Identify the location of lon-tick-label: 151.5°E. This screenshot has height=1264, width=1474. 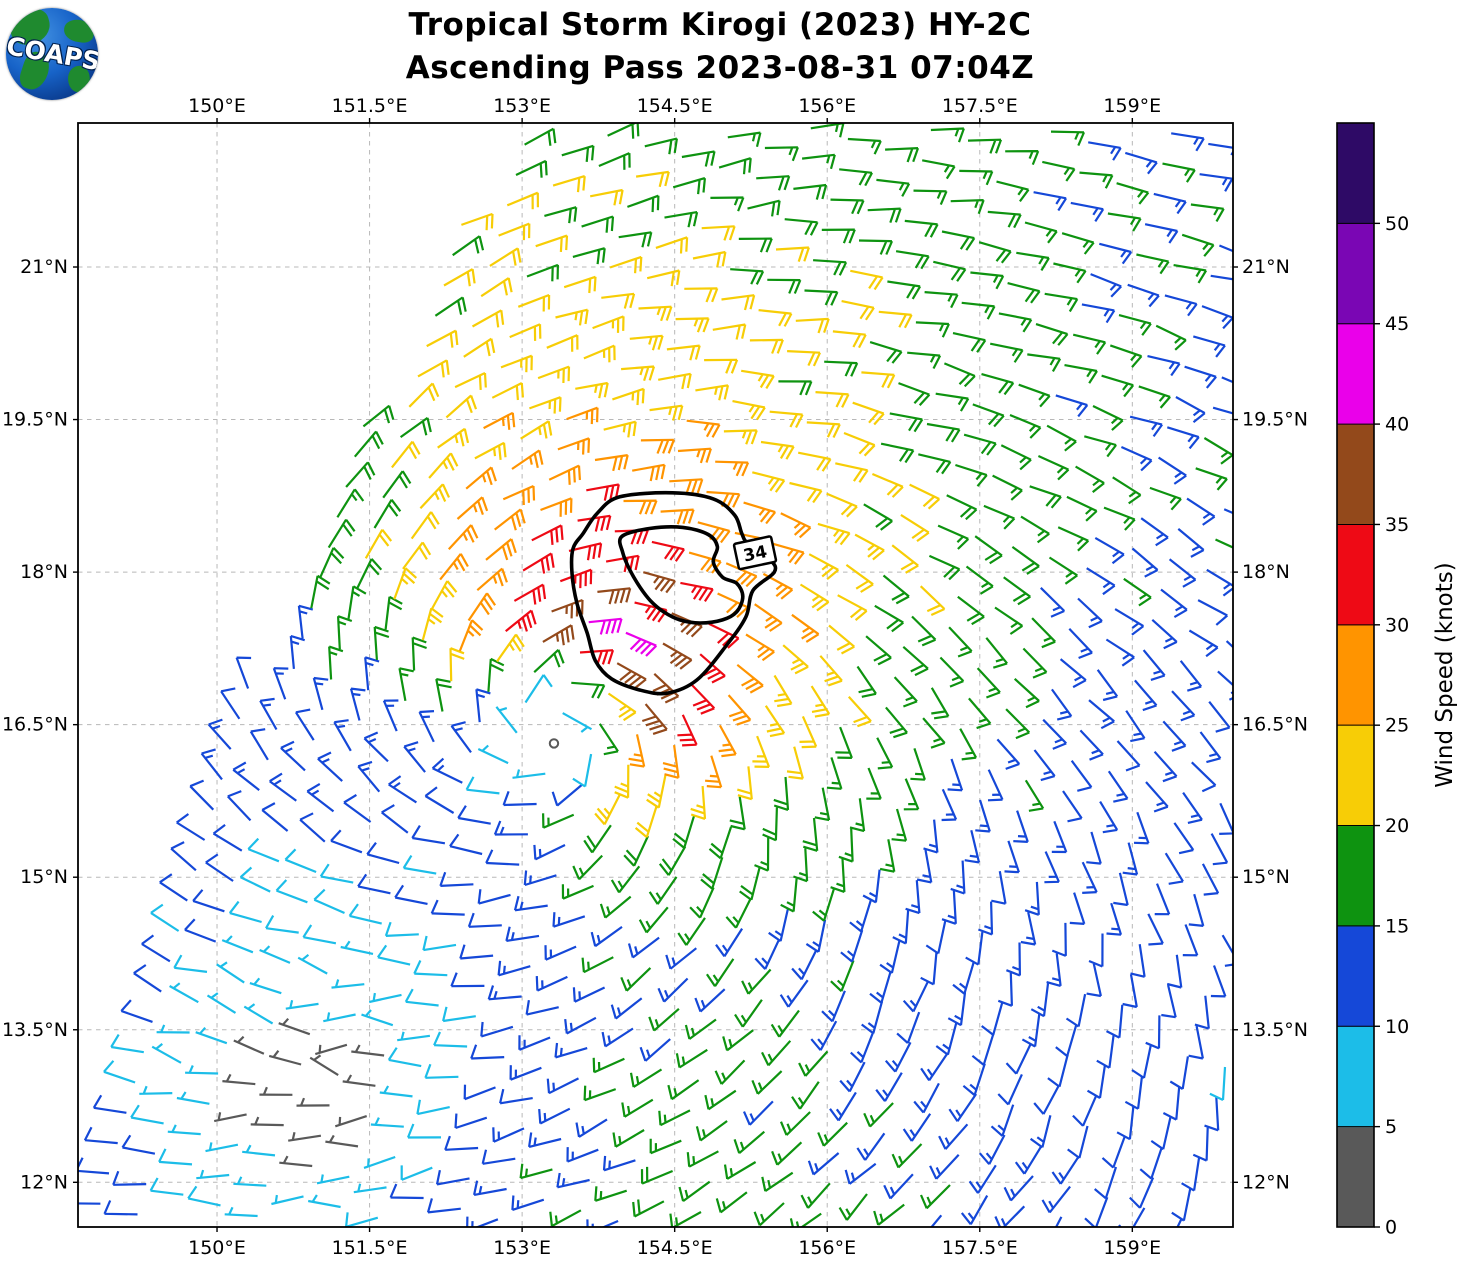
(370, 106).